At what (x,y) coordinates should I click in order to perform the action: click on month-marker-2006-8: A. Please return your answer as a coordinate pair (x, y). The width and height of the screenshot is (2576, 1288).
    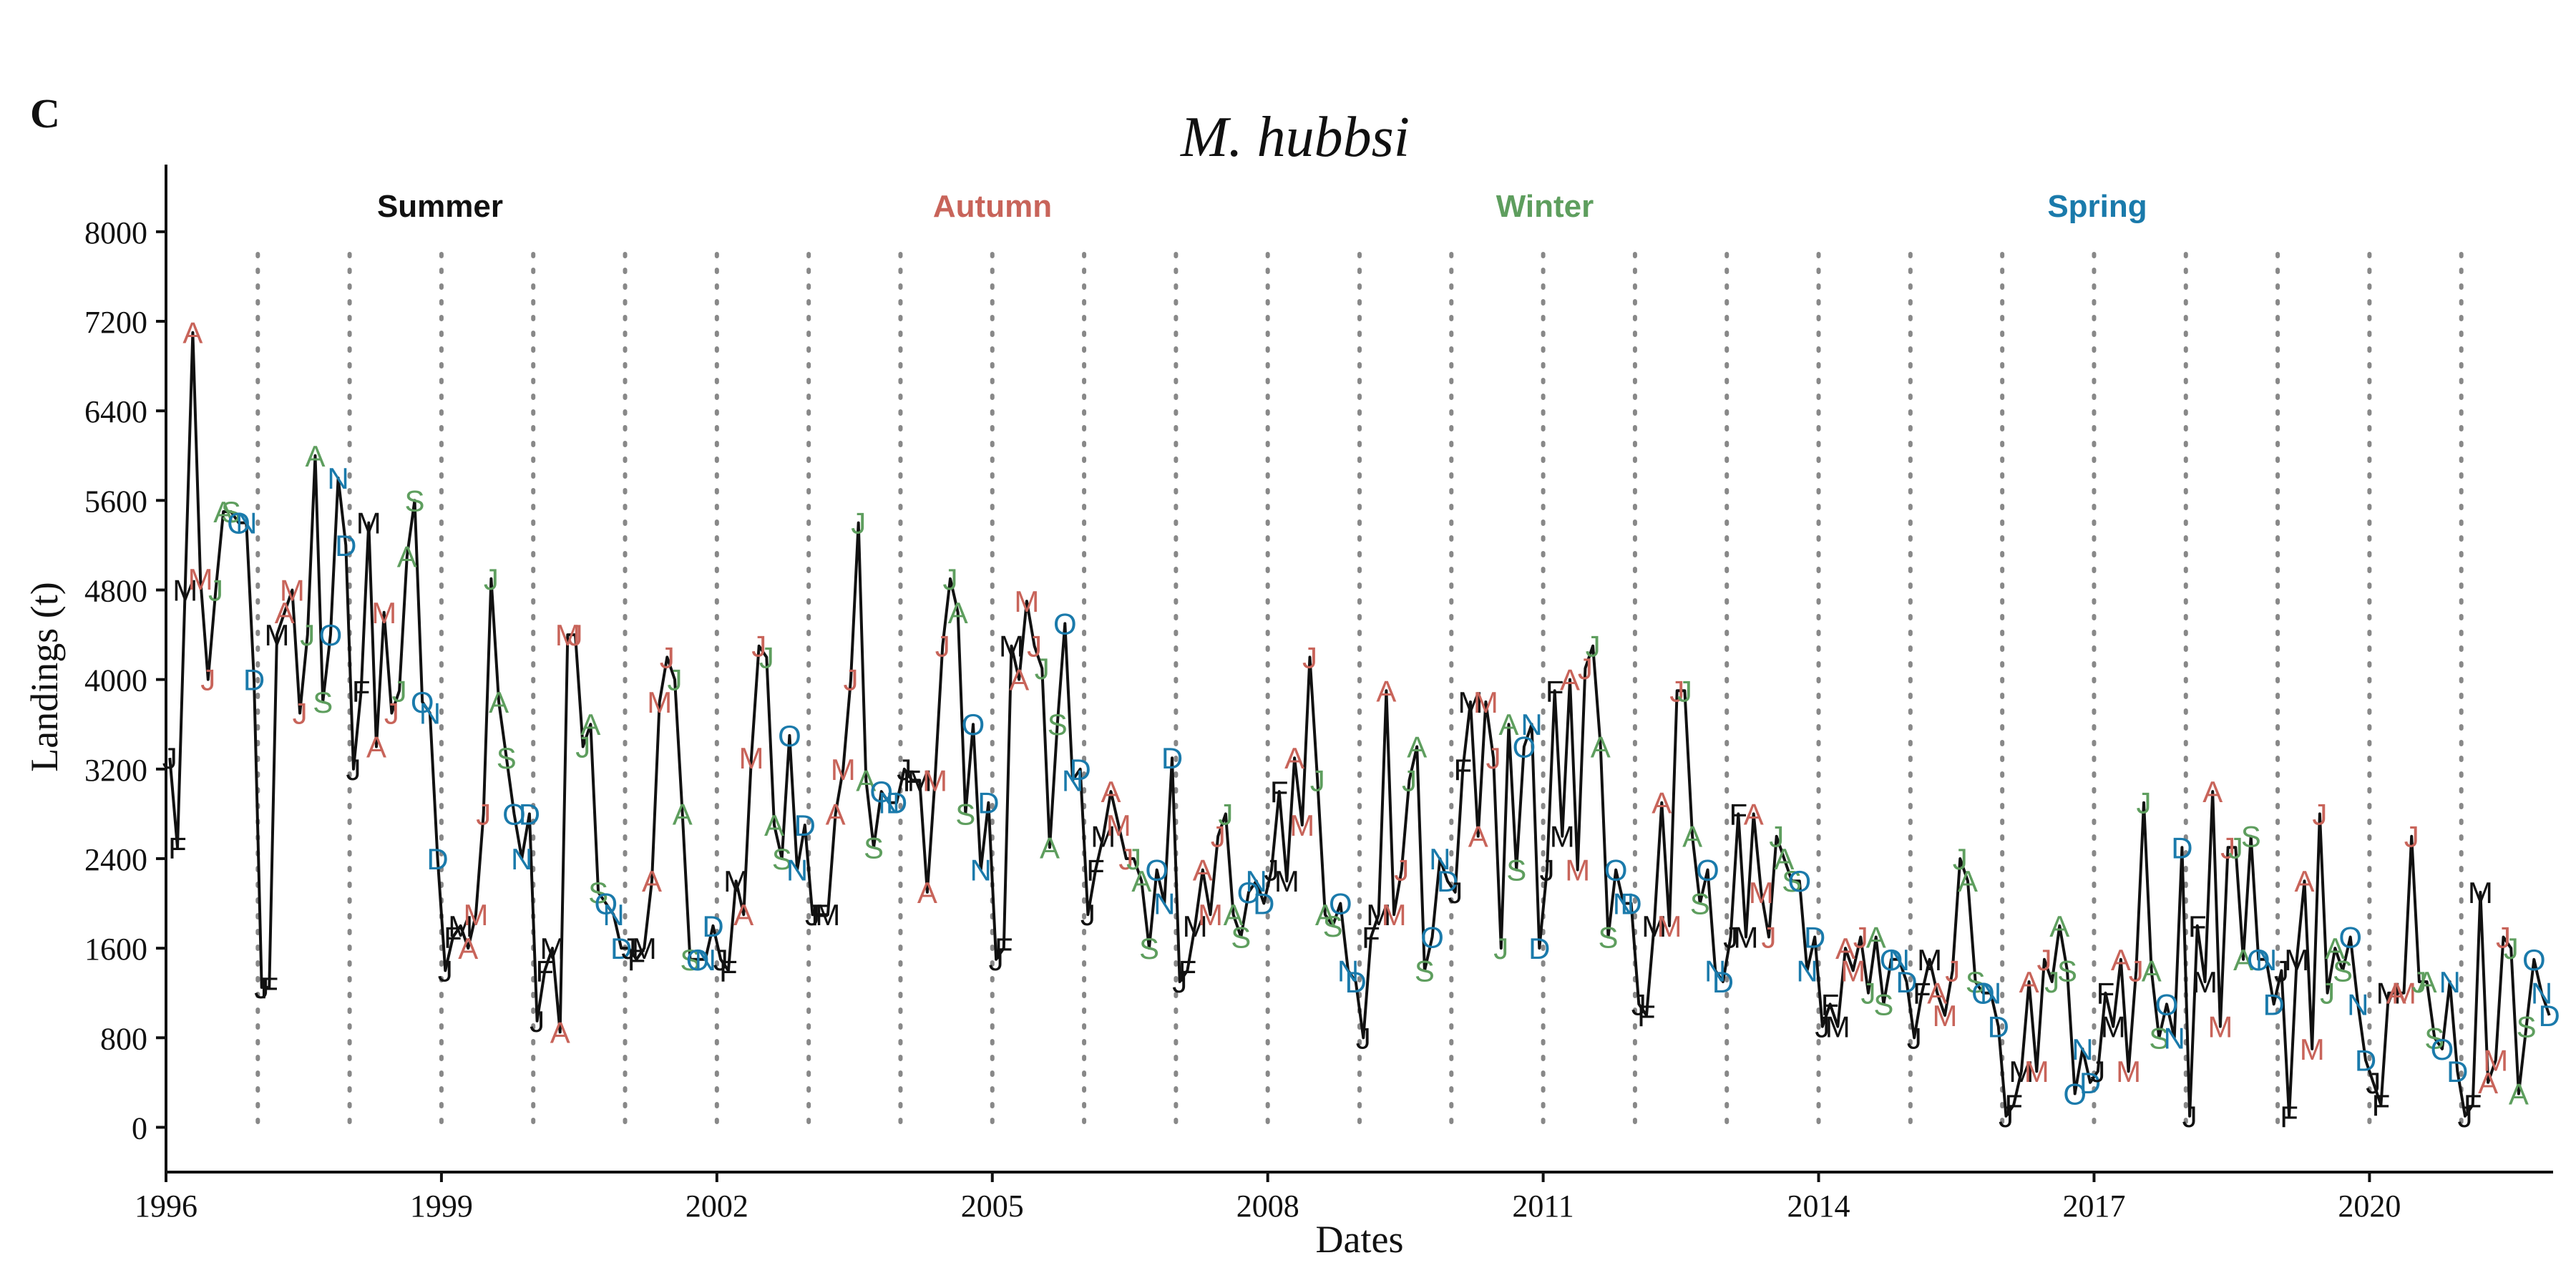
    Looking at the image, I should click on (1141, 881).